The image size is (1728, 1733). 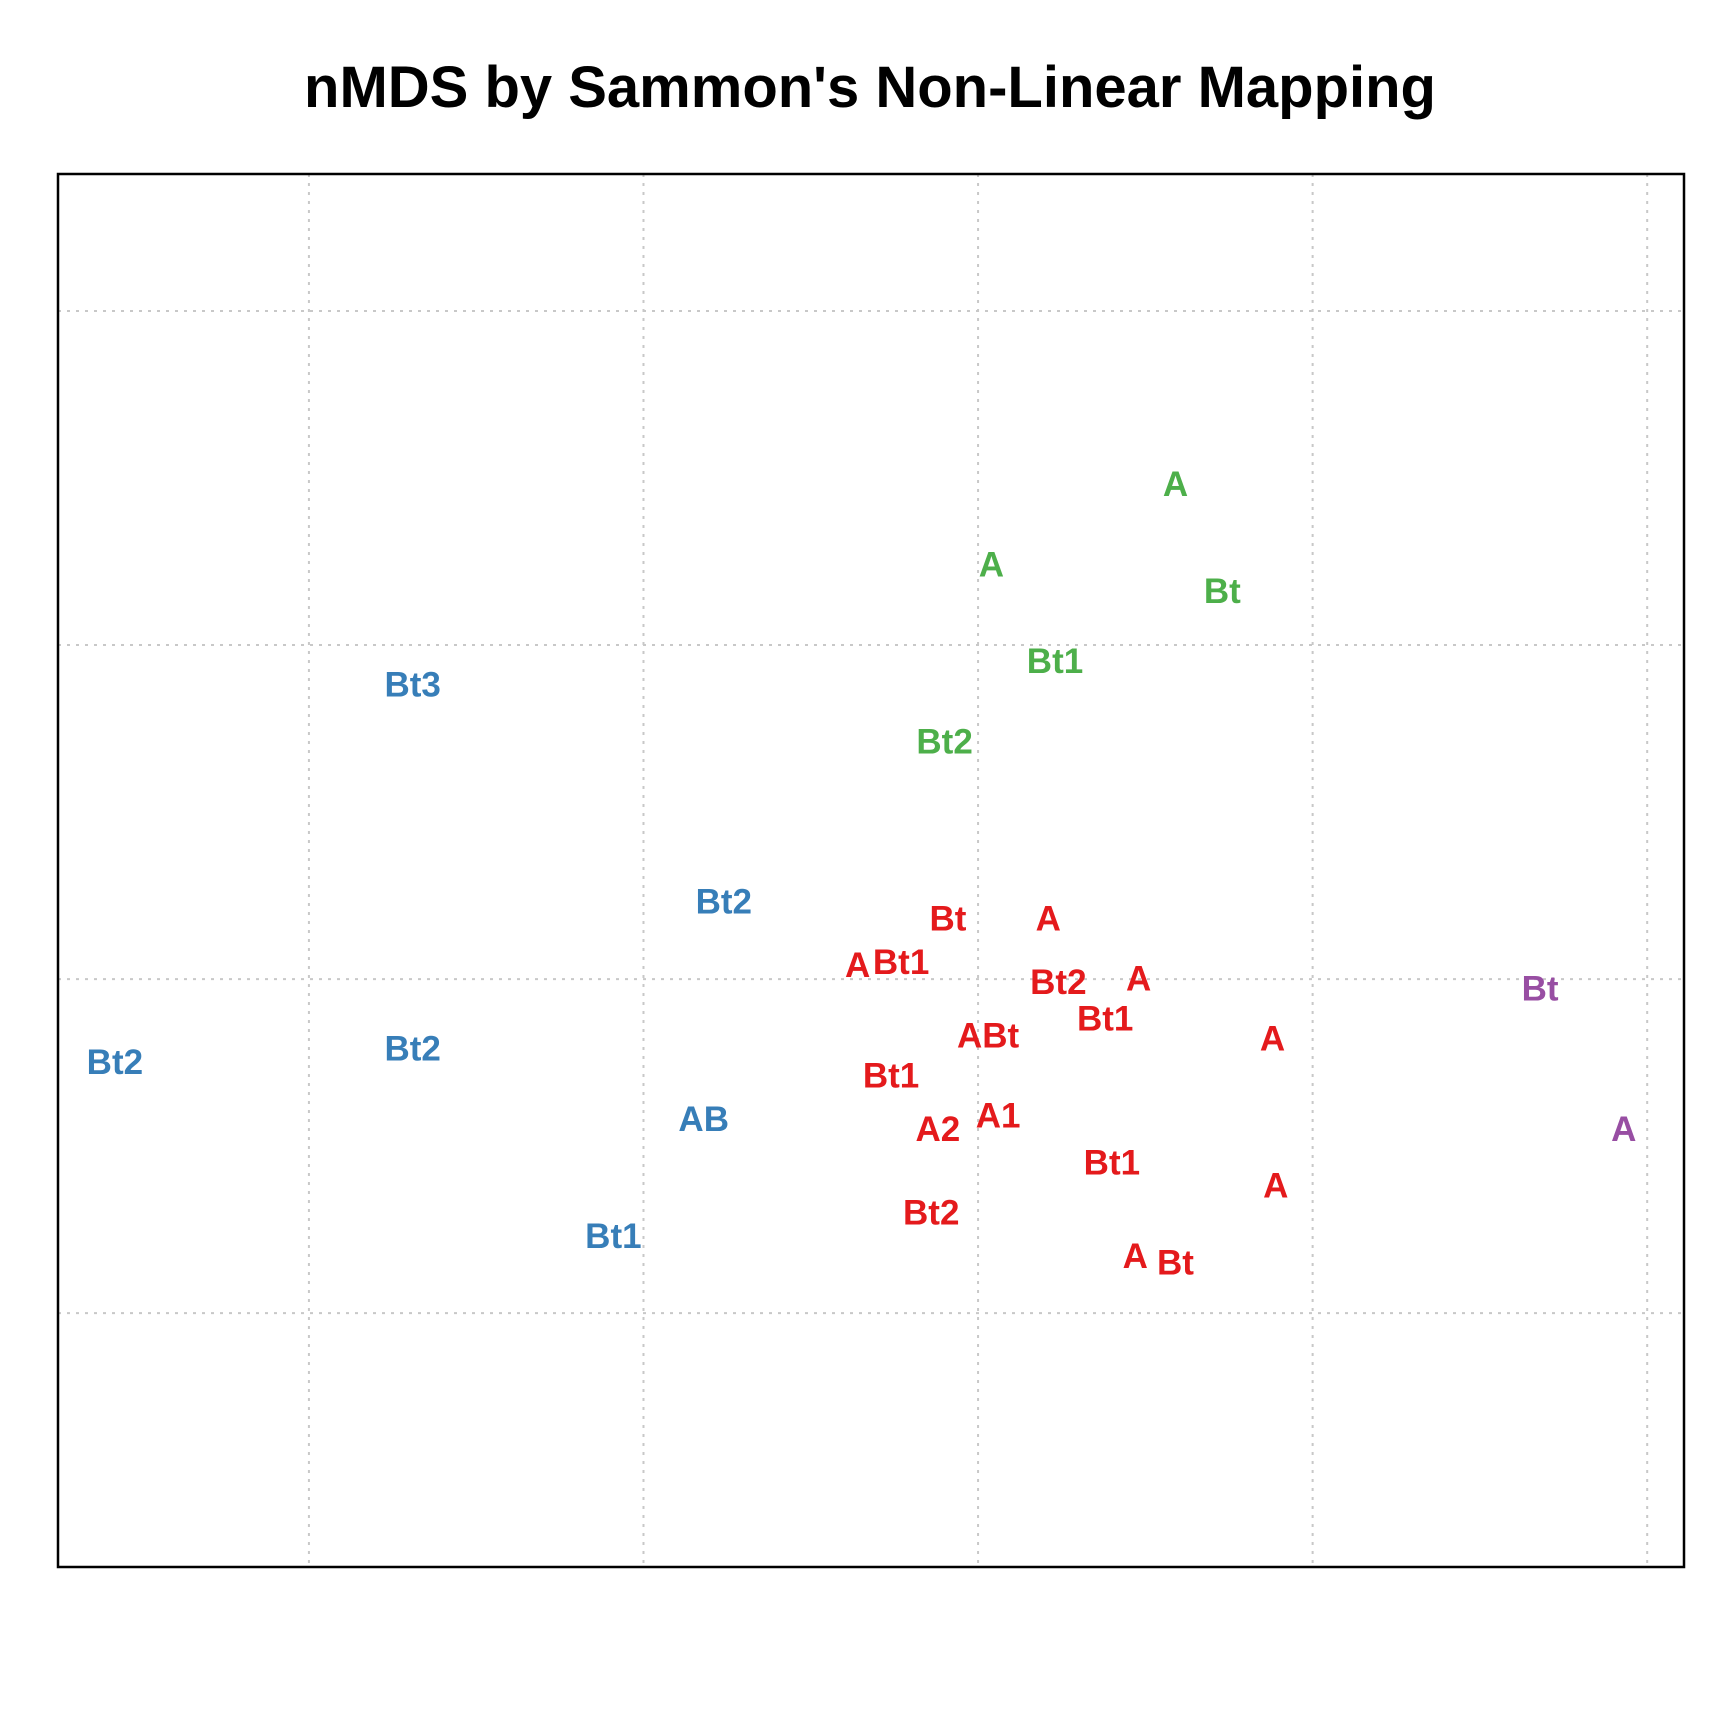 I want to click on chart-title: nMDS by Sammon's Non-Linear Mapping, so click(x=870, y=87).